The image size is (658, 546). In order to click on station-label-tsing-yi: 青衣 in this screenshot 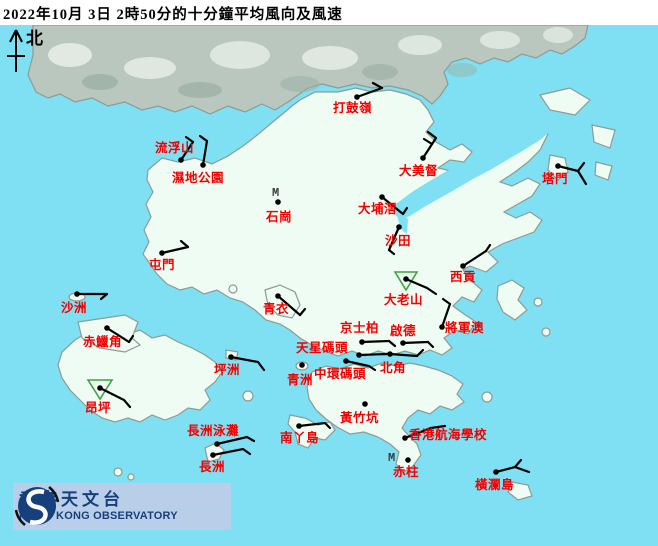, I will do `click(276, 308)`.